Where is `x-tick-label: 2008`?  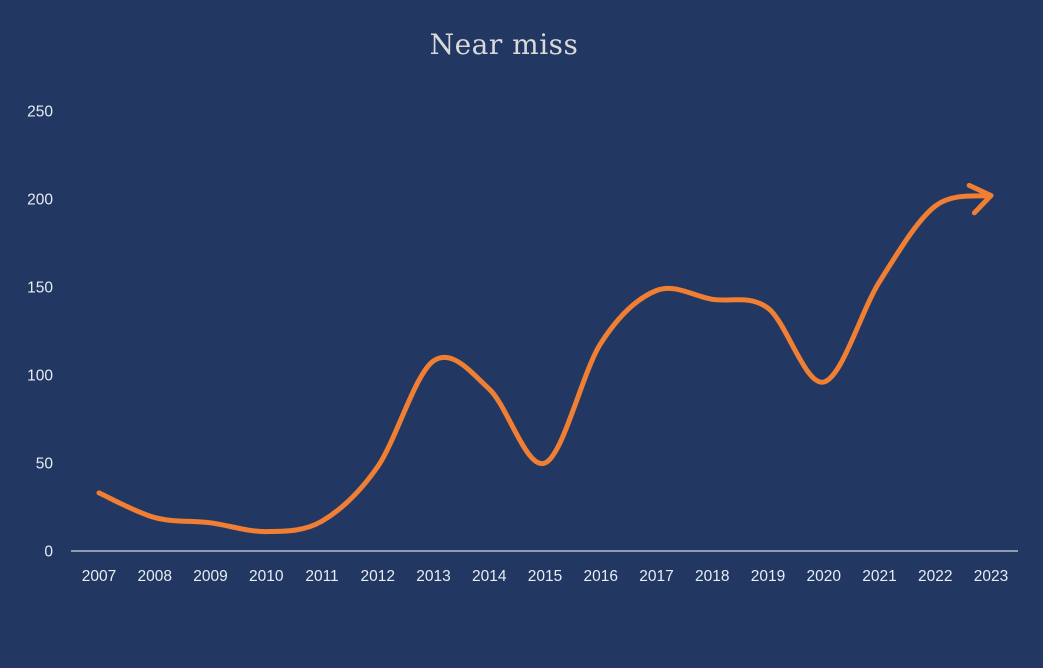
x-tick-label: 2008 is located at coordinates (155, 576).